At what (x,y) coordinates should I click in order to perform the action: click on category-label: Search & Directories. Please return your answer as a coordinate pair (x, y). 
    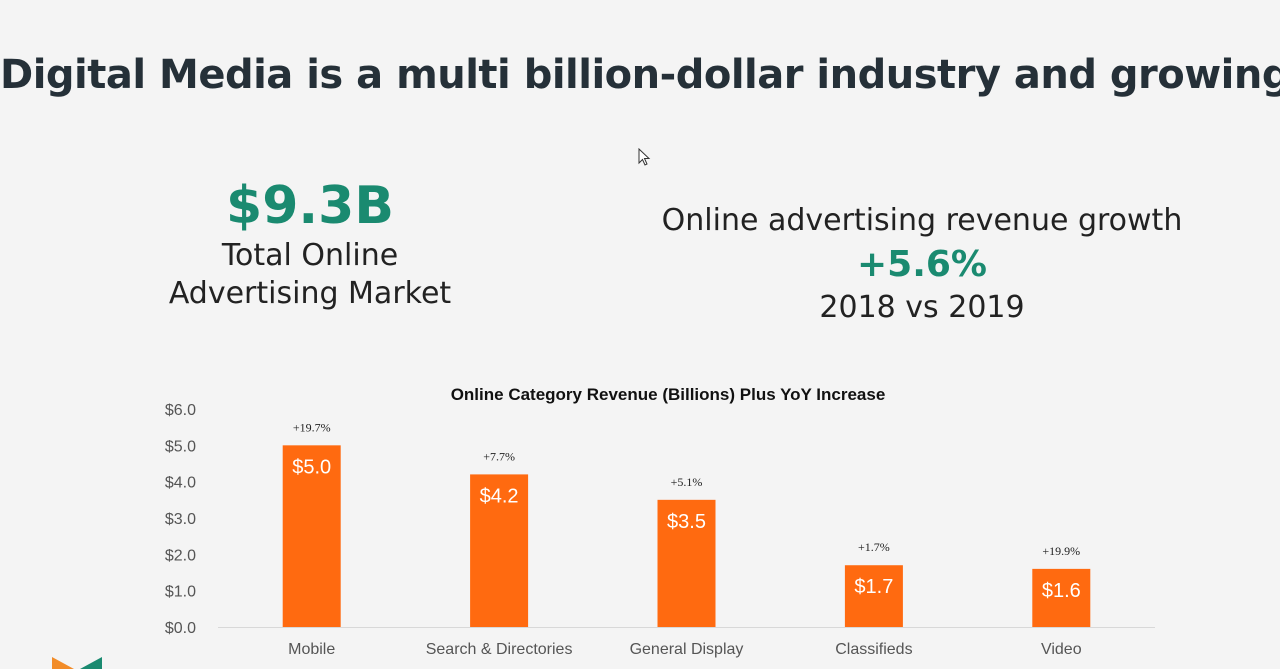
    Looking at the image, I should click on (499, 649).